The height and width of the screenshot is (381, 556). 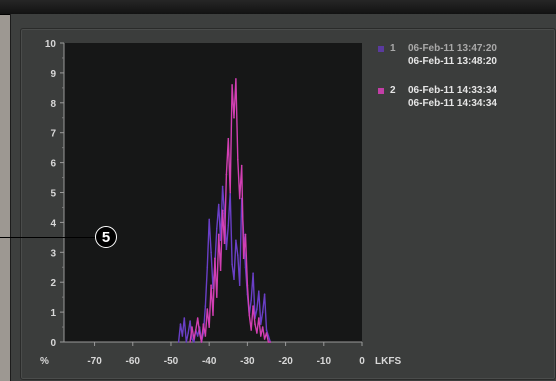 I want to click on legend-number-1: 1, so click(x=393, y=48).